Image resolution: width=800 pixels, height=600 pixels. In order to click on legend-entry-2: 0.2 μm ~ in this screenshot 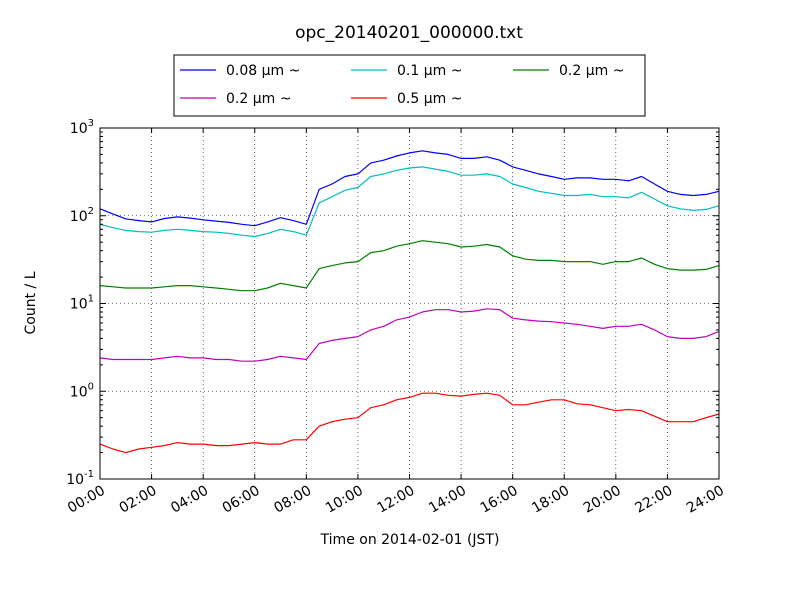, I will do `click(591, 71)`.